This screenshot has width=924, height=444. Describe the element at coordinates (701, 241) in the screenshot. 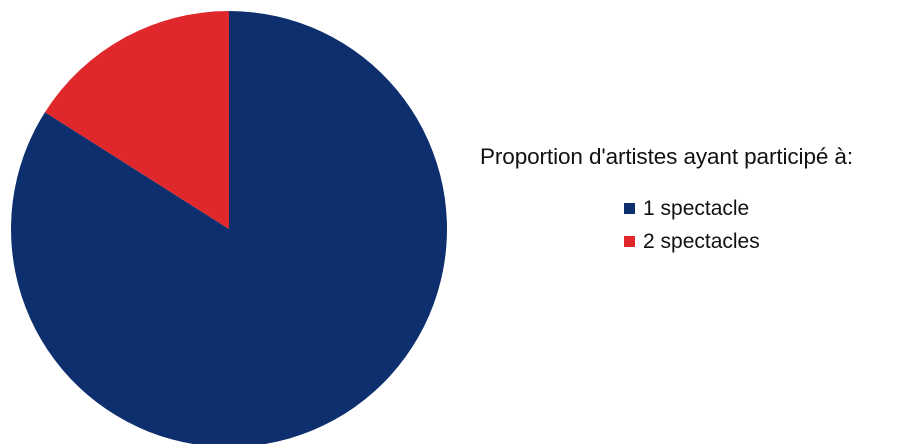

I see `legend-label: 2 spectacles` at that location.